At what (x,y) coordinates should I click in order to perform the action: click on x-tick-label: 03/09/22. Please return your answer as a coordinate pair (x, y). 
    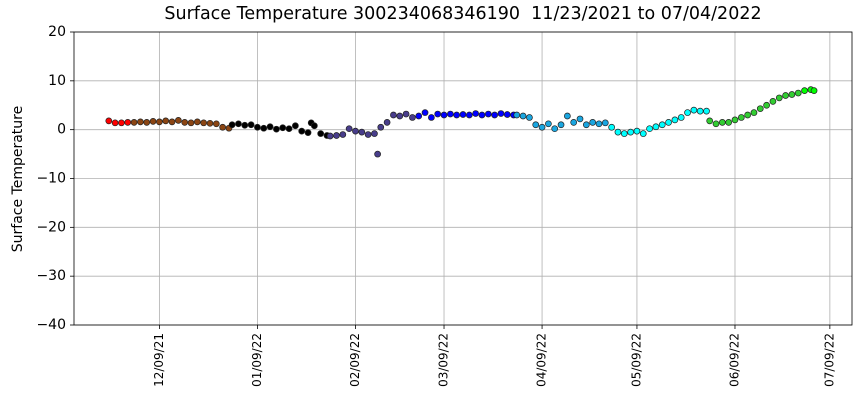
    Looking at the image, I should click on (444, 360).